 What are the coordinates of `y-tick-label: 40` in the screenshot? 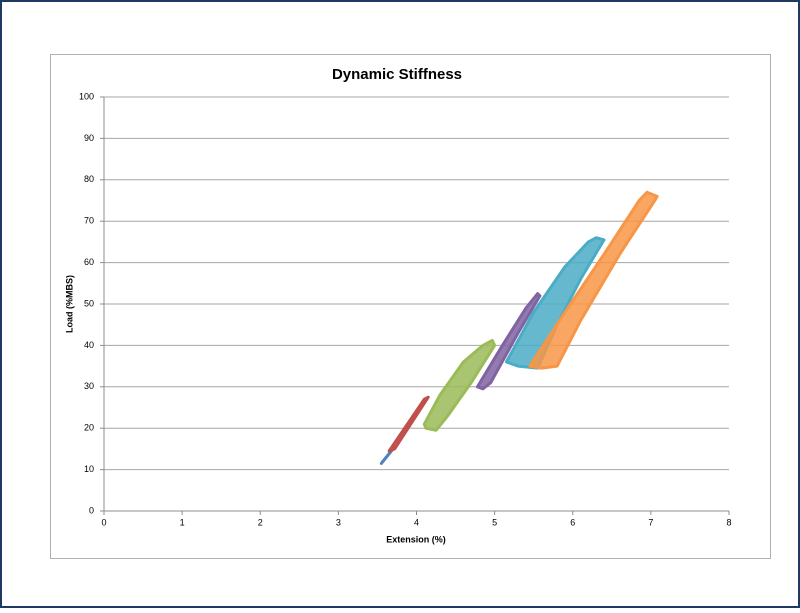 It's located at (89, 345).